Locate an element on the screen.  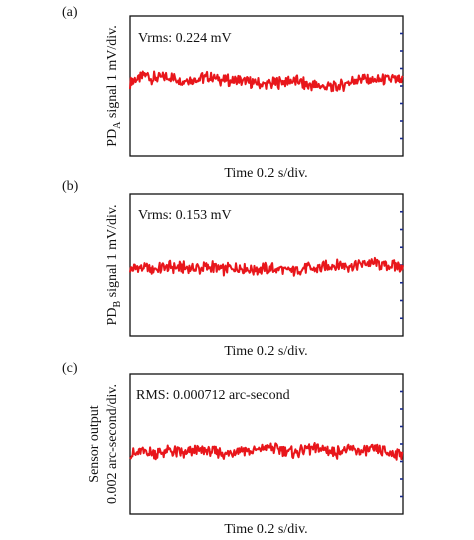
panel-a-ylabel-rest: signal 1 mV/div. is located at coordinates (112, 73).